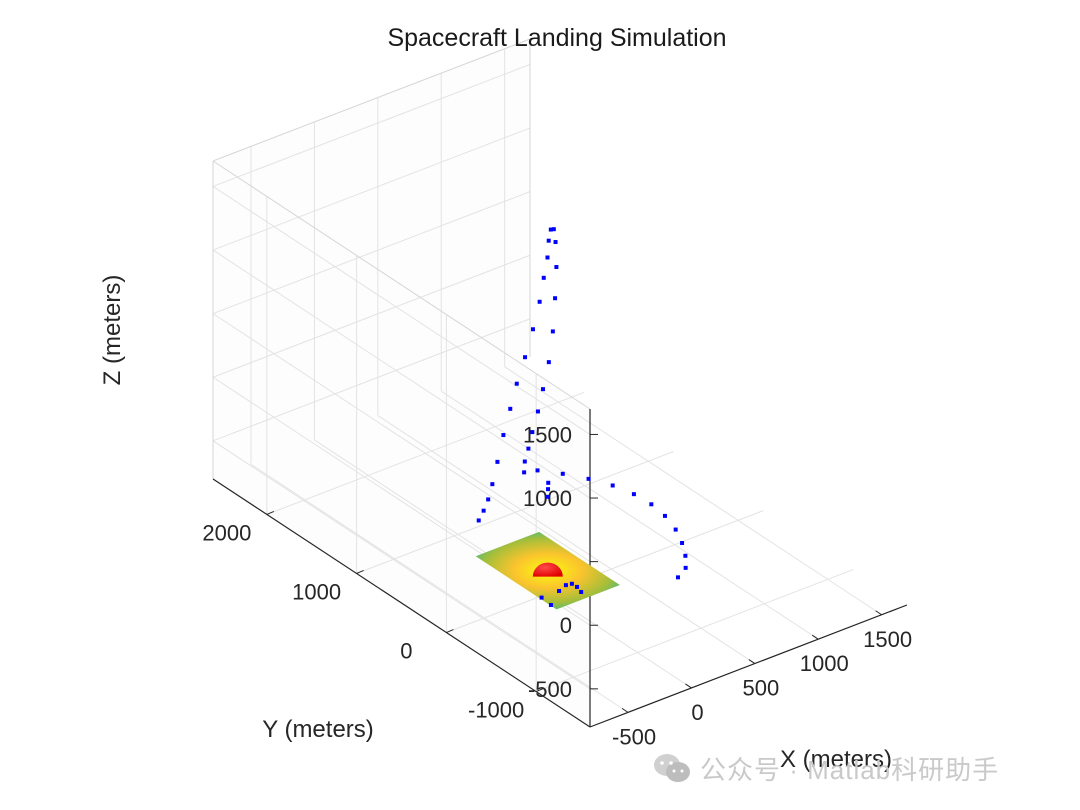 This screenshot has width=1080, height=810. I want to click on x-tick-label: 1000, so click(824, 663).